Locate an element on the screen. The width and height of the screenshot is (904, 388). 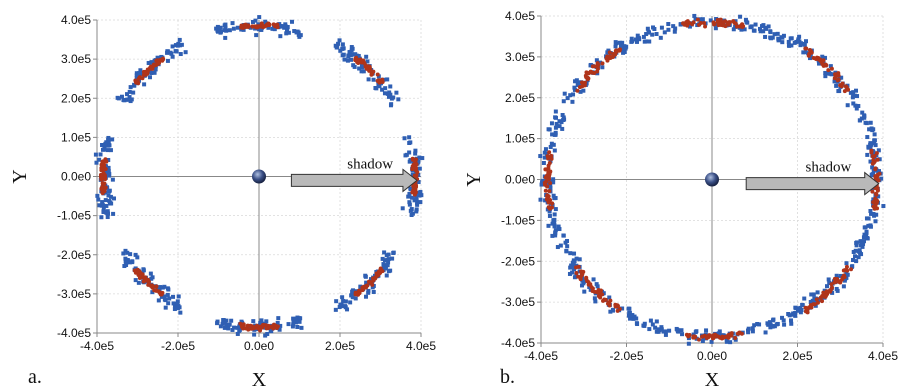
x-tick-label: 2.0e5 is located at coordinates (797, 356).